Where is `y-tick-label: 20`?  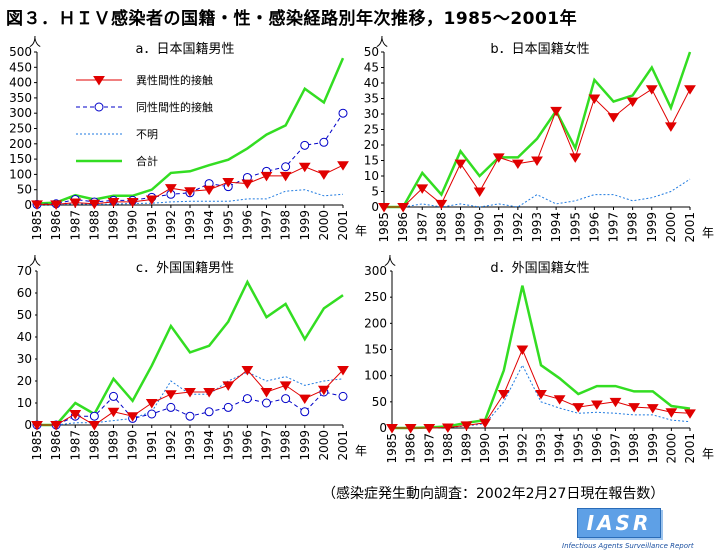
y-tick-label: 20 is located at coordinates (24, 381).